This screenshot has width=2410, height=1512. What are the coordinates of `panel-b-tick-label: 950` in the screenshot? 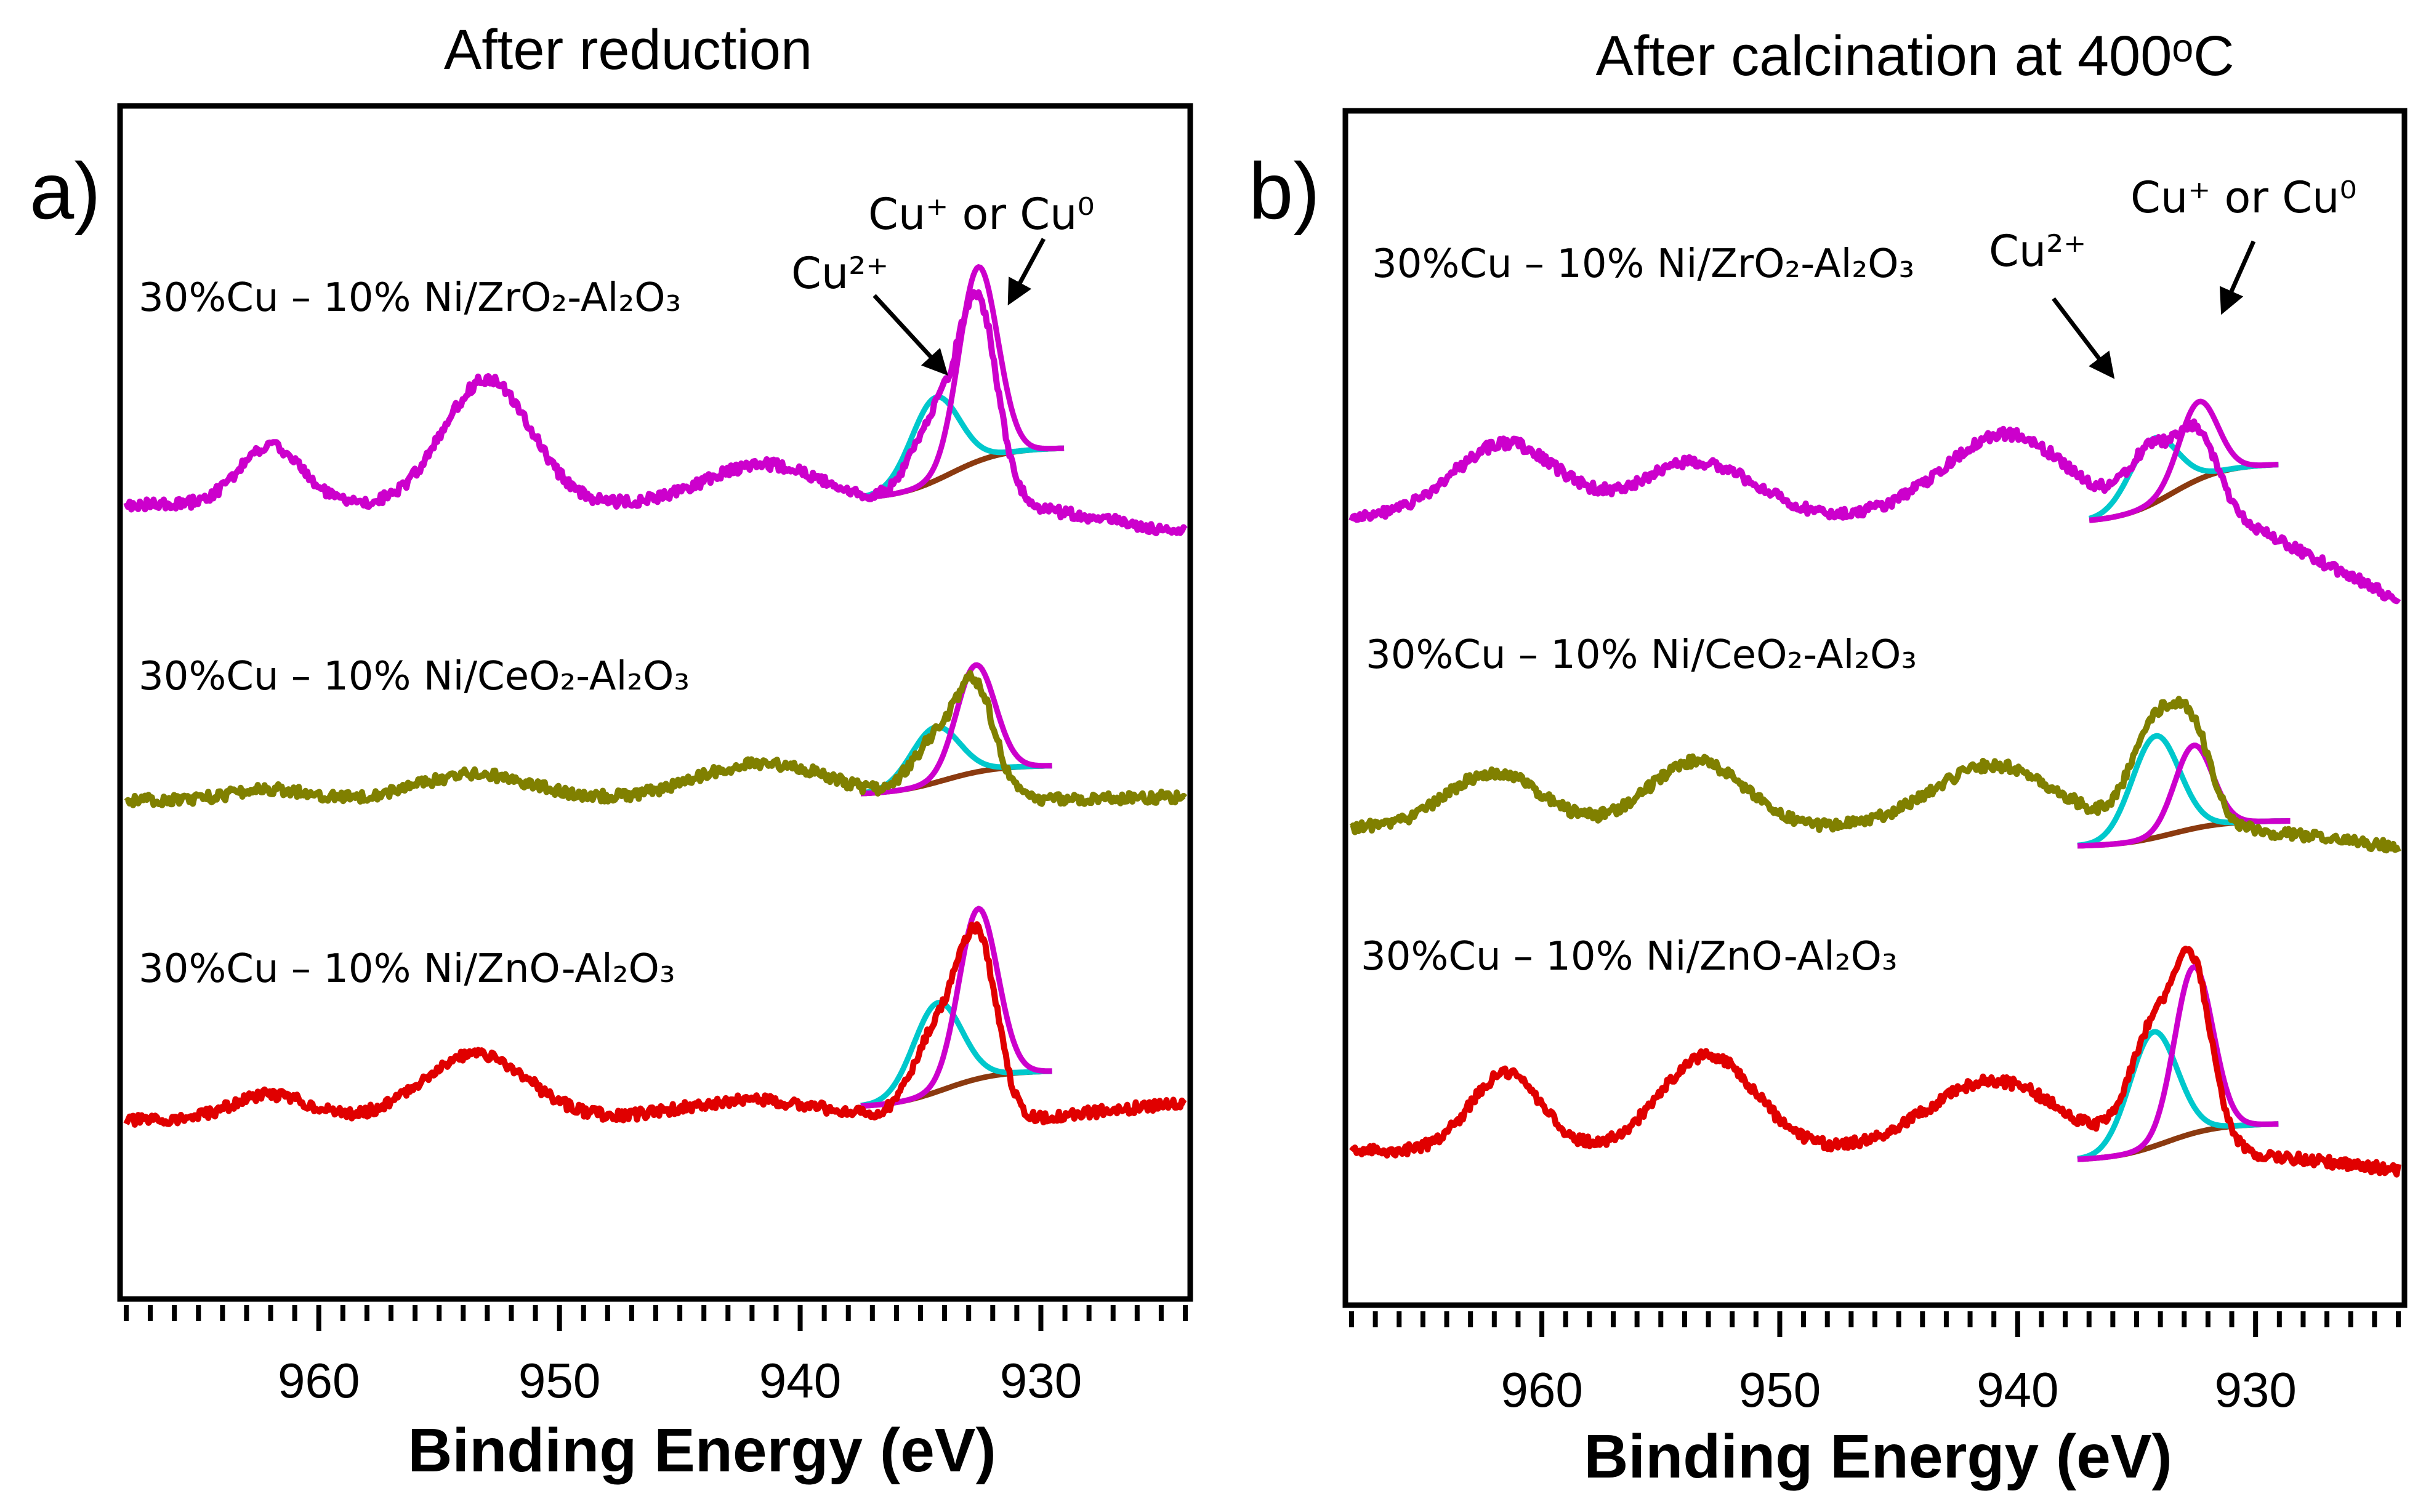 It's located at (1780, 1390).